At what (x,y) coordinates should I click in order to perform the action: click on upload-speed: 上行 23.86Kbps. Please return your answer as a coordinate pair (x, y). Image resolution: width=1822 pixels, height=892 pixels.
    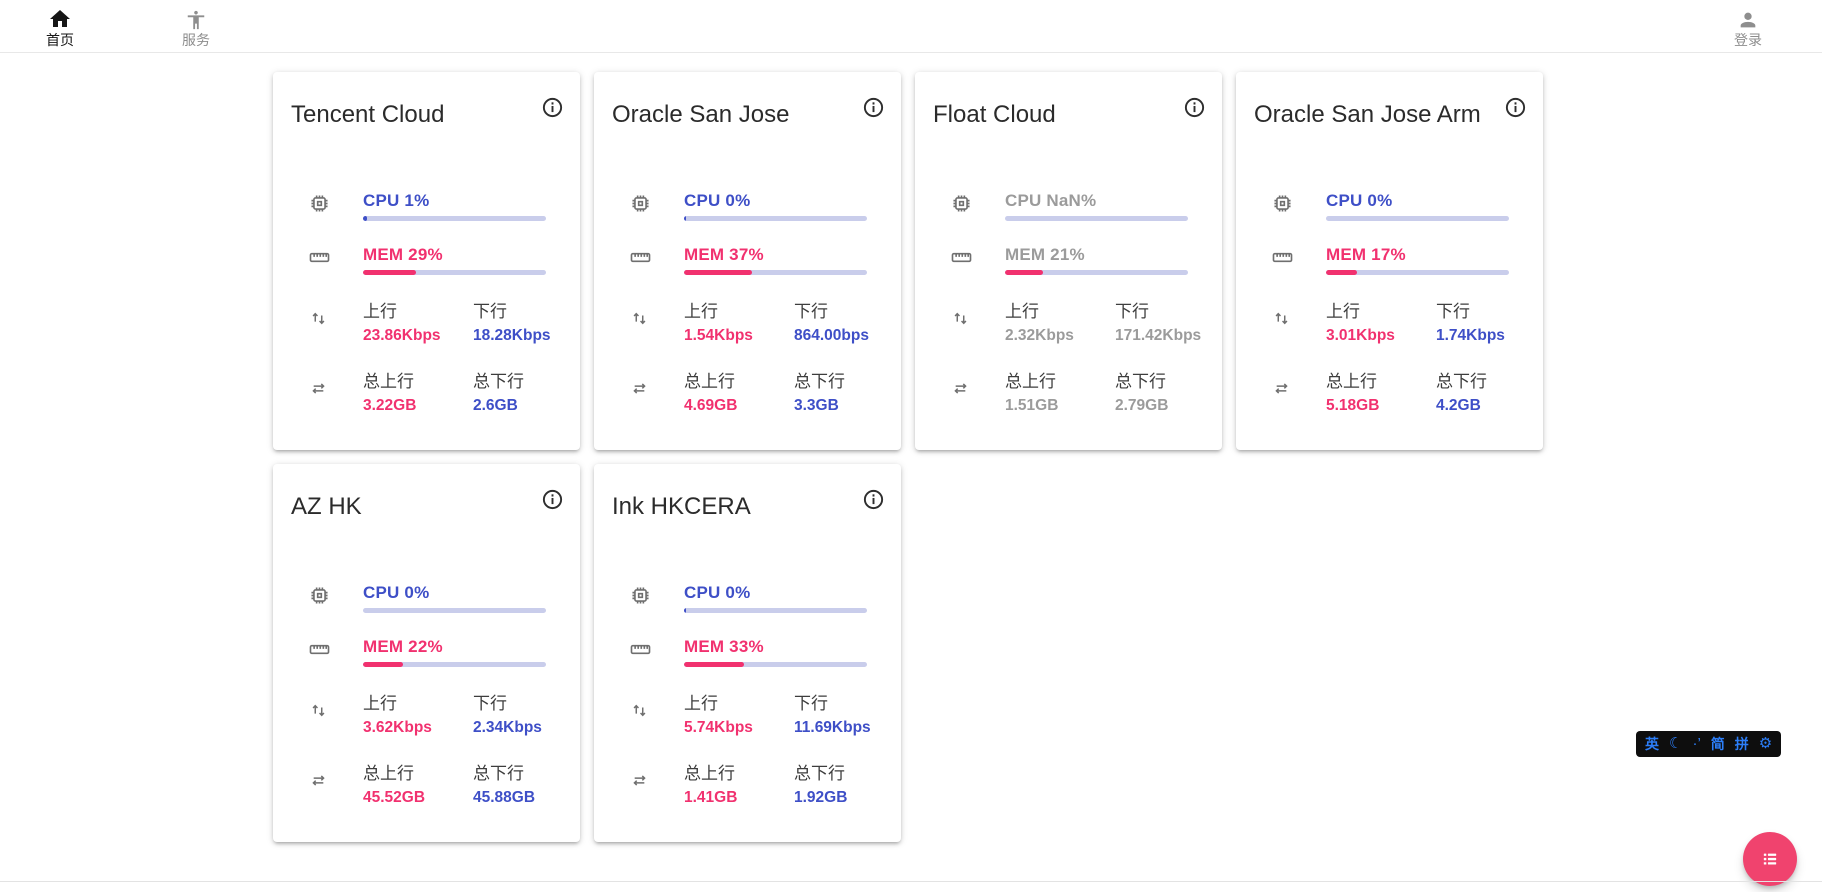
    Looking at the image, I should click on (418, 323).